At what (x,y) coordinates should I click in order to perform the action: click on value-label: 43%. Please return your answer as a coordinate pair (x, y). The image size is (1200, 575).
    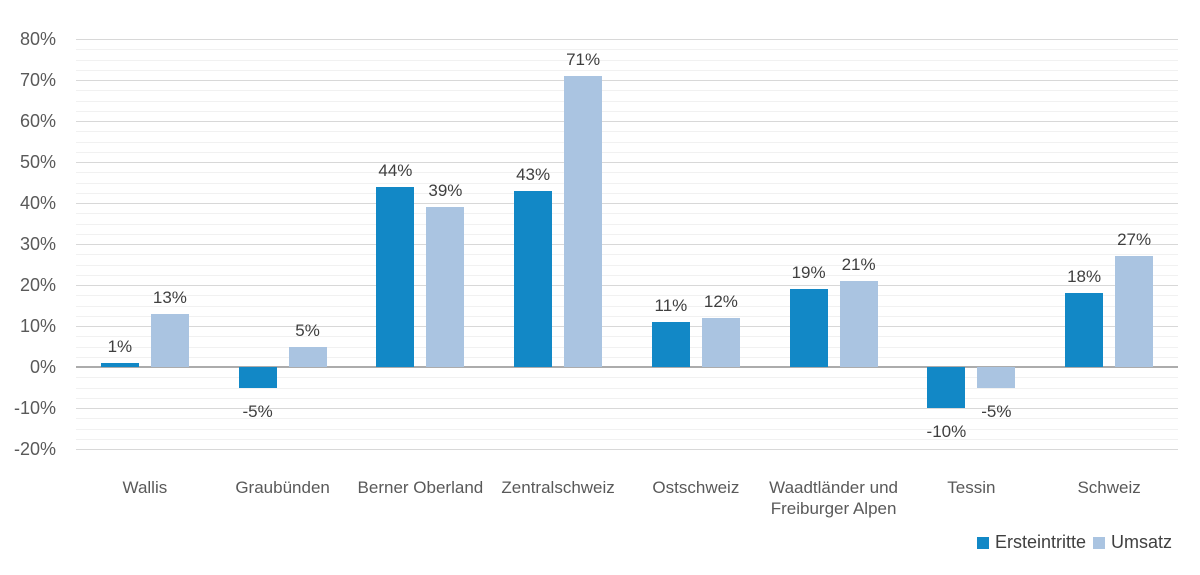
    Looking at the image, I should click on (533, 174).